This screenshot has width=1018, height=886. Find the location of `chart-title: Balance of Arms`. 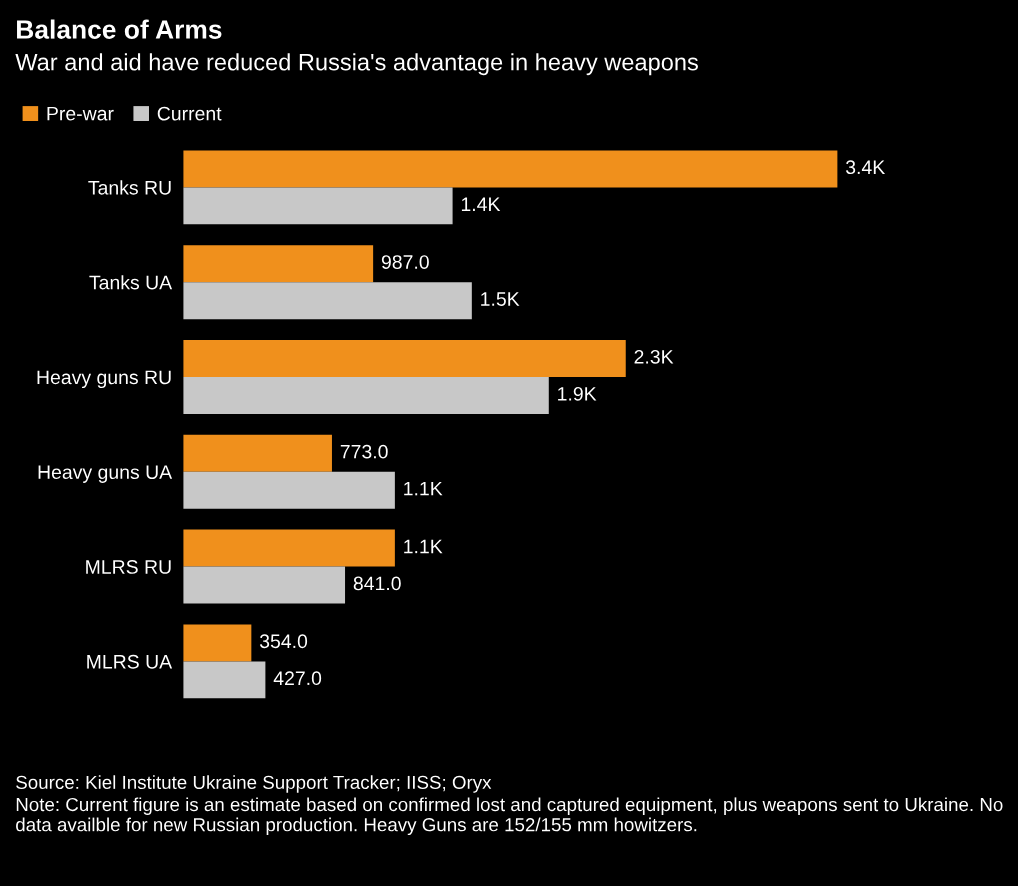

chart-title: Balance of Arms is located at coordinates (119, 29).